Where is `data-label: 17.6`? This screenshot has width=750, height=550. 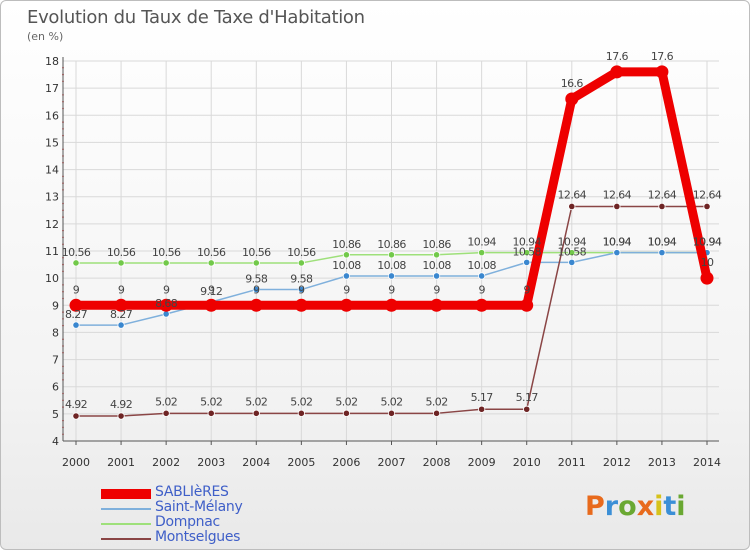 data-label: 17.6 is located at coordinates (617, 56).